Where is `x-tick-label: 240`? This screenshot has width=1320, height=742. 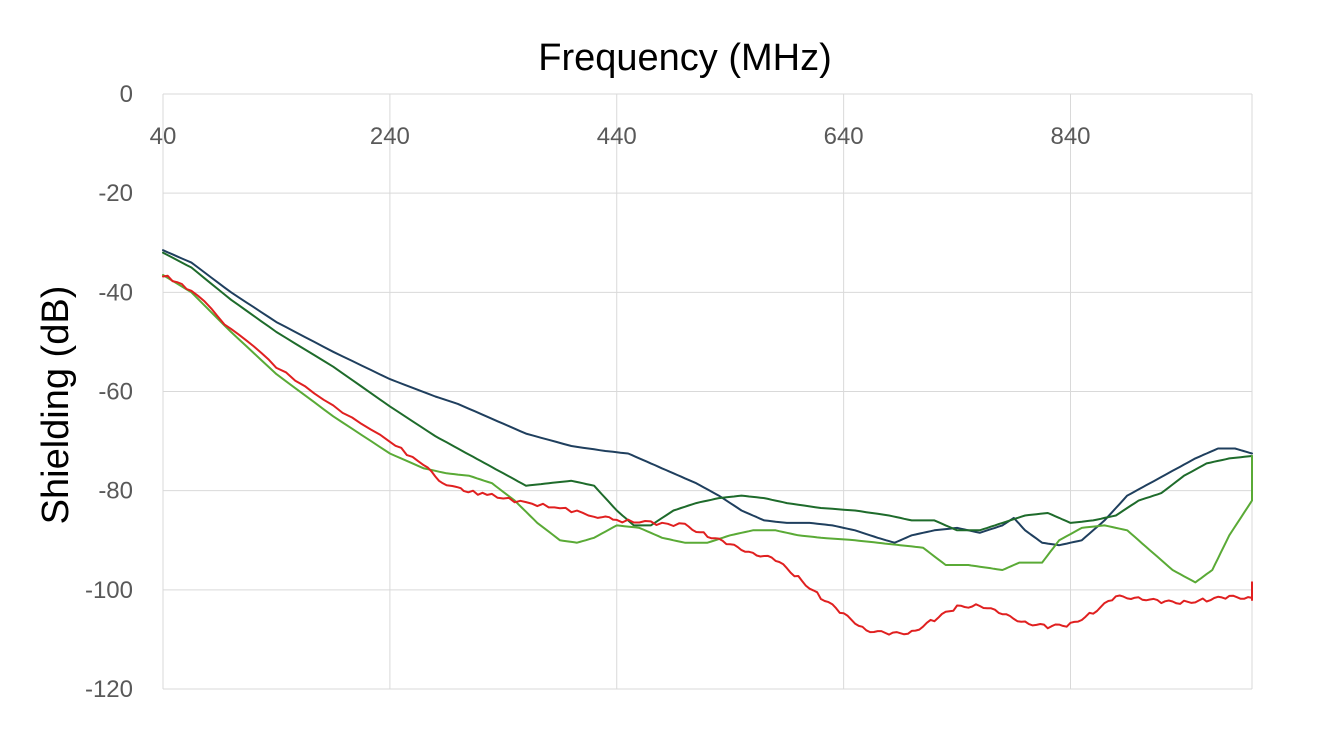
x-tick-label: 240 is located at coordinates (390, 136).